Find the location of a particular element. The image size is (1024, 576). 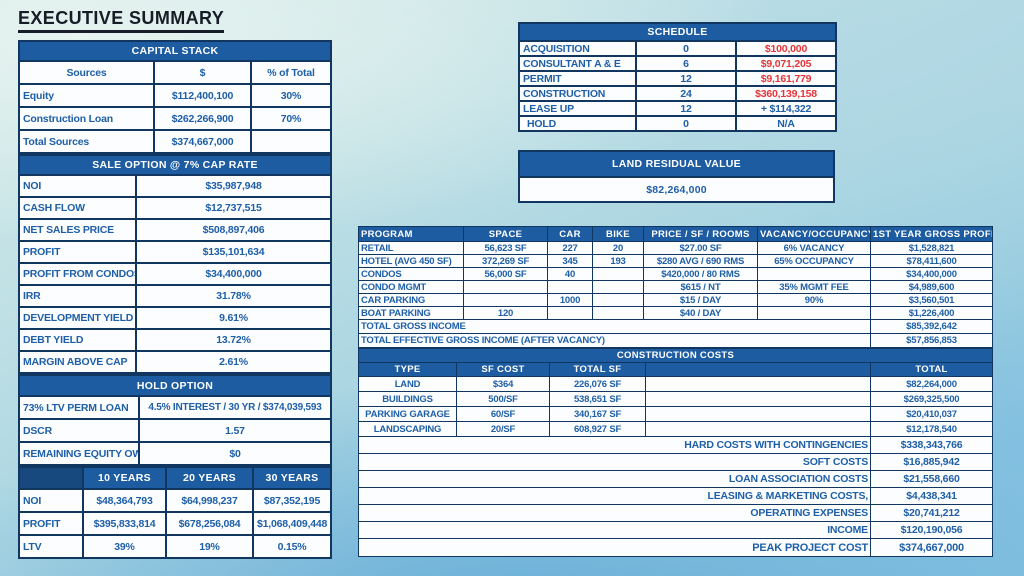

table-row: CASH FLOW $12,737,515 is located at coordinates (175, 208).